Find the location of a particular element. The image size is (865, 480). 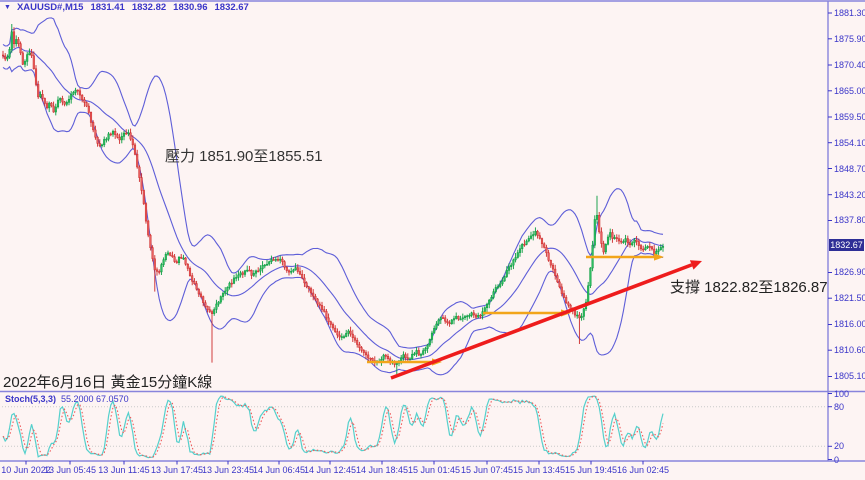

time-axis-label: 13 Jun 17:45 is located at coordinates (177, 470).